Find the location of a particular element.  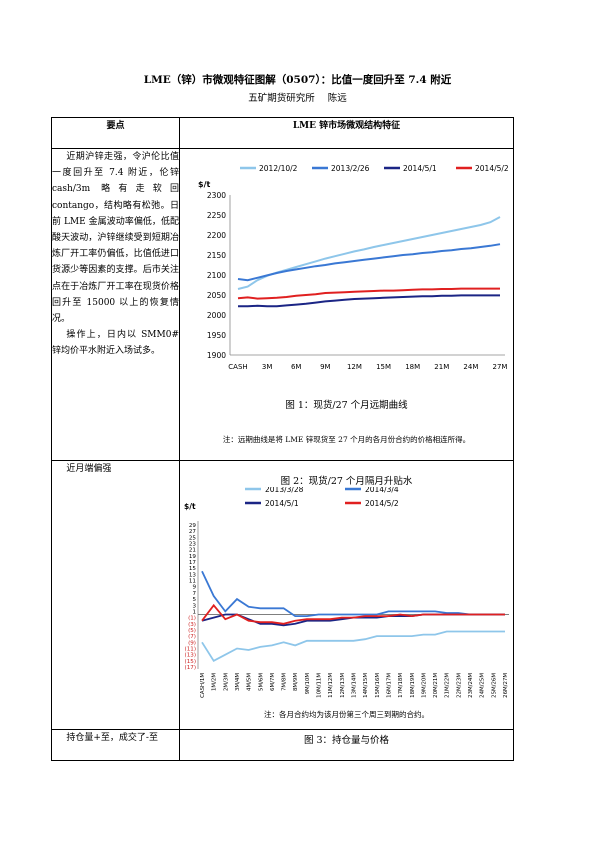

y-tick-label: 5 is located at coordinates (194, 600).